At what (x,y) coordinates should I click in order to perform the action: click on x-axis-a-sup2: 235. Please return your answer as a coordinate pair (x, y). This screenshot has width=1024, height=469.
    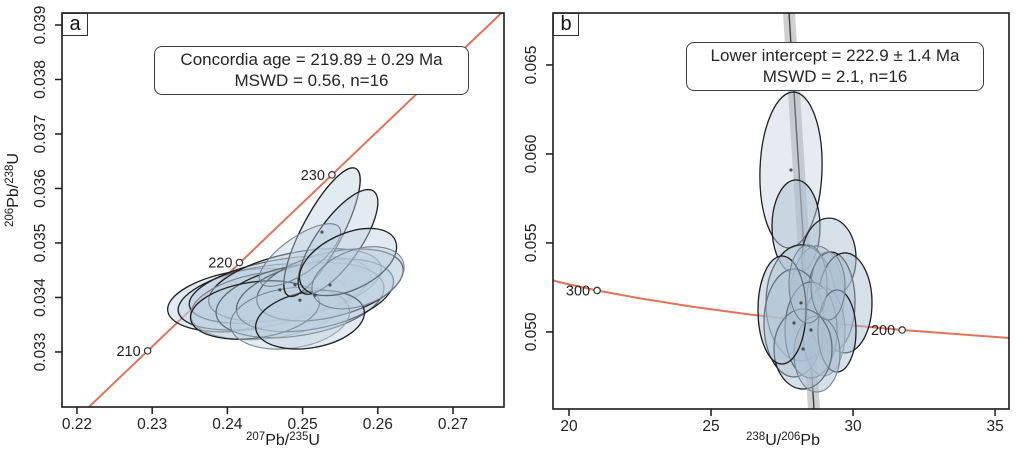
    Looking at the image, I should click on (299, 437).